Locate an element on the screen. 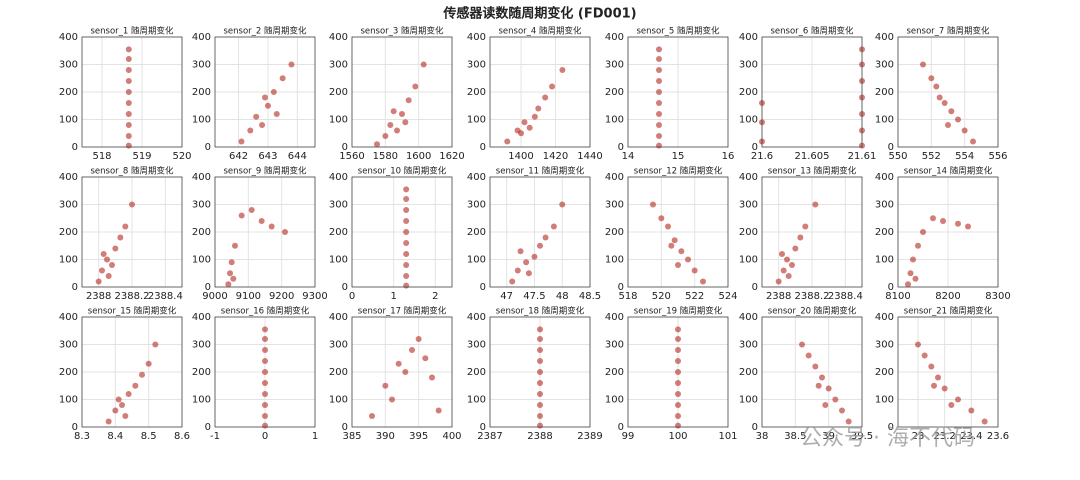  x-tick-label: 9200 is located at coordinates (281, 296).